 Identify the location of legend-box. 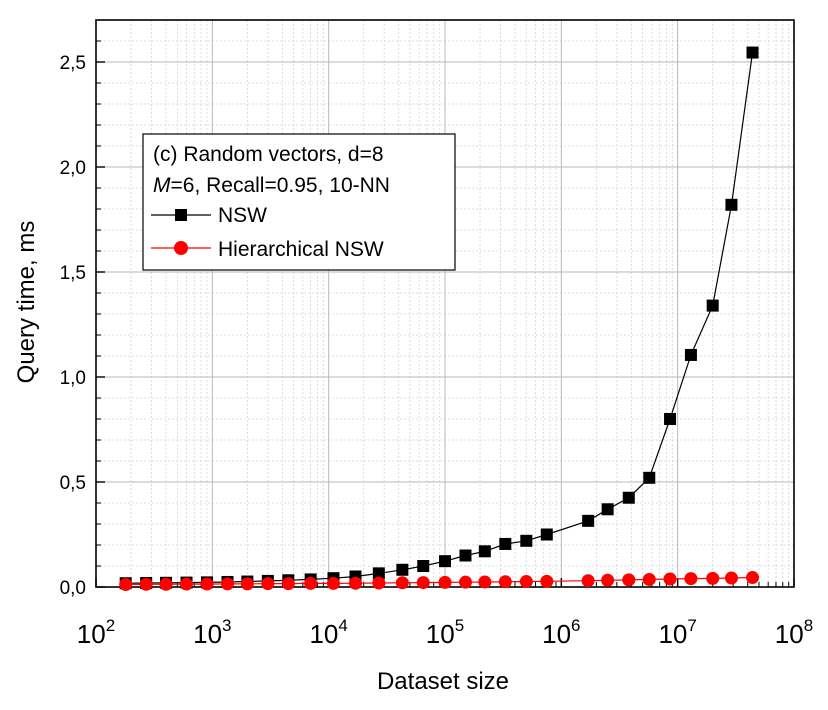
(299, 202).